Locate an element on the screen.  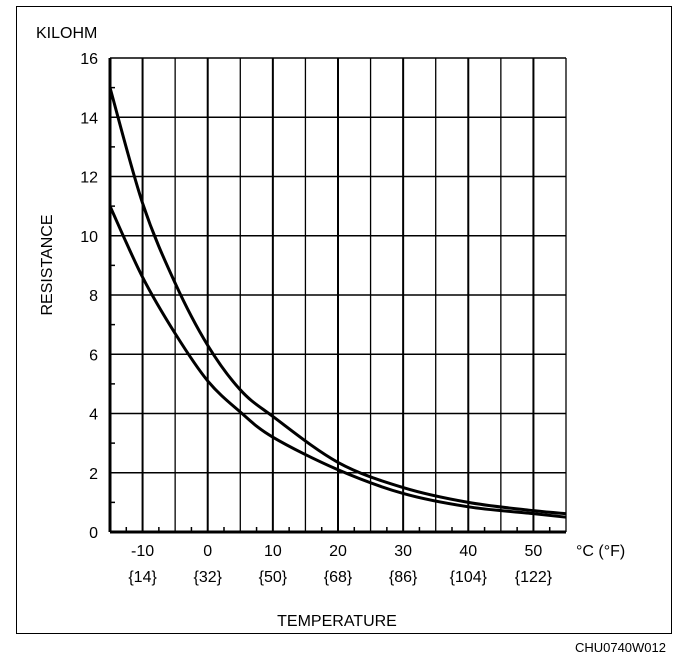
y-tick-label: 10 is located at coordinates (89, 237).